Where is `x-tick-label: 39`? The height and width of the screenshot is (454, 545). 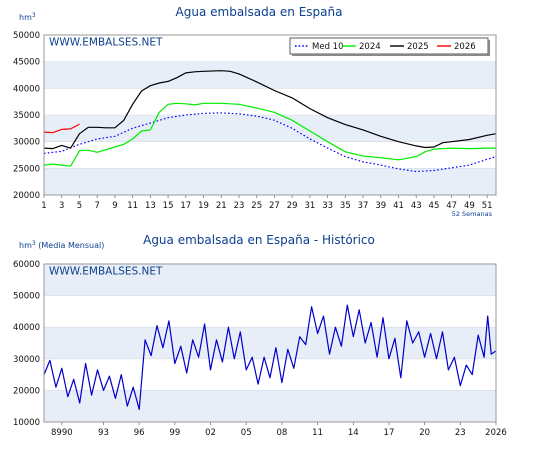 x-tick-label: 39 is located at coordinates (380, 206).